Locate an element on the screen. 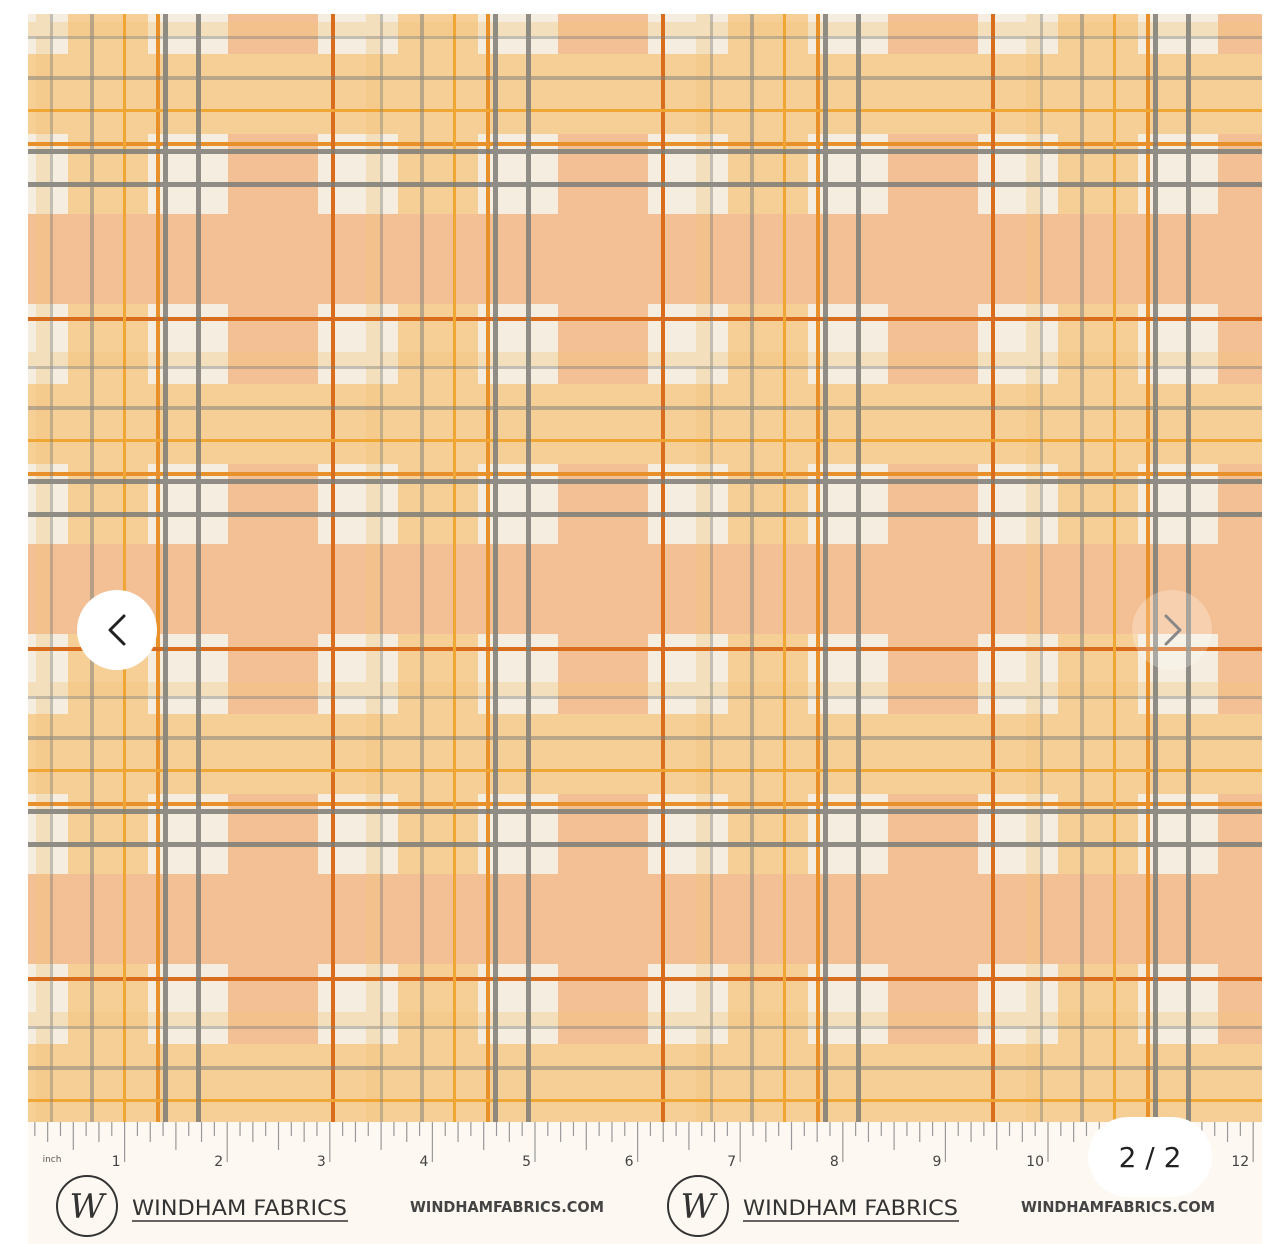  ruler-label: 12 is located at coordinates (1240, 1162).